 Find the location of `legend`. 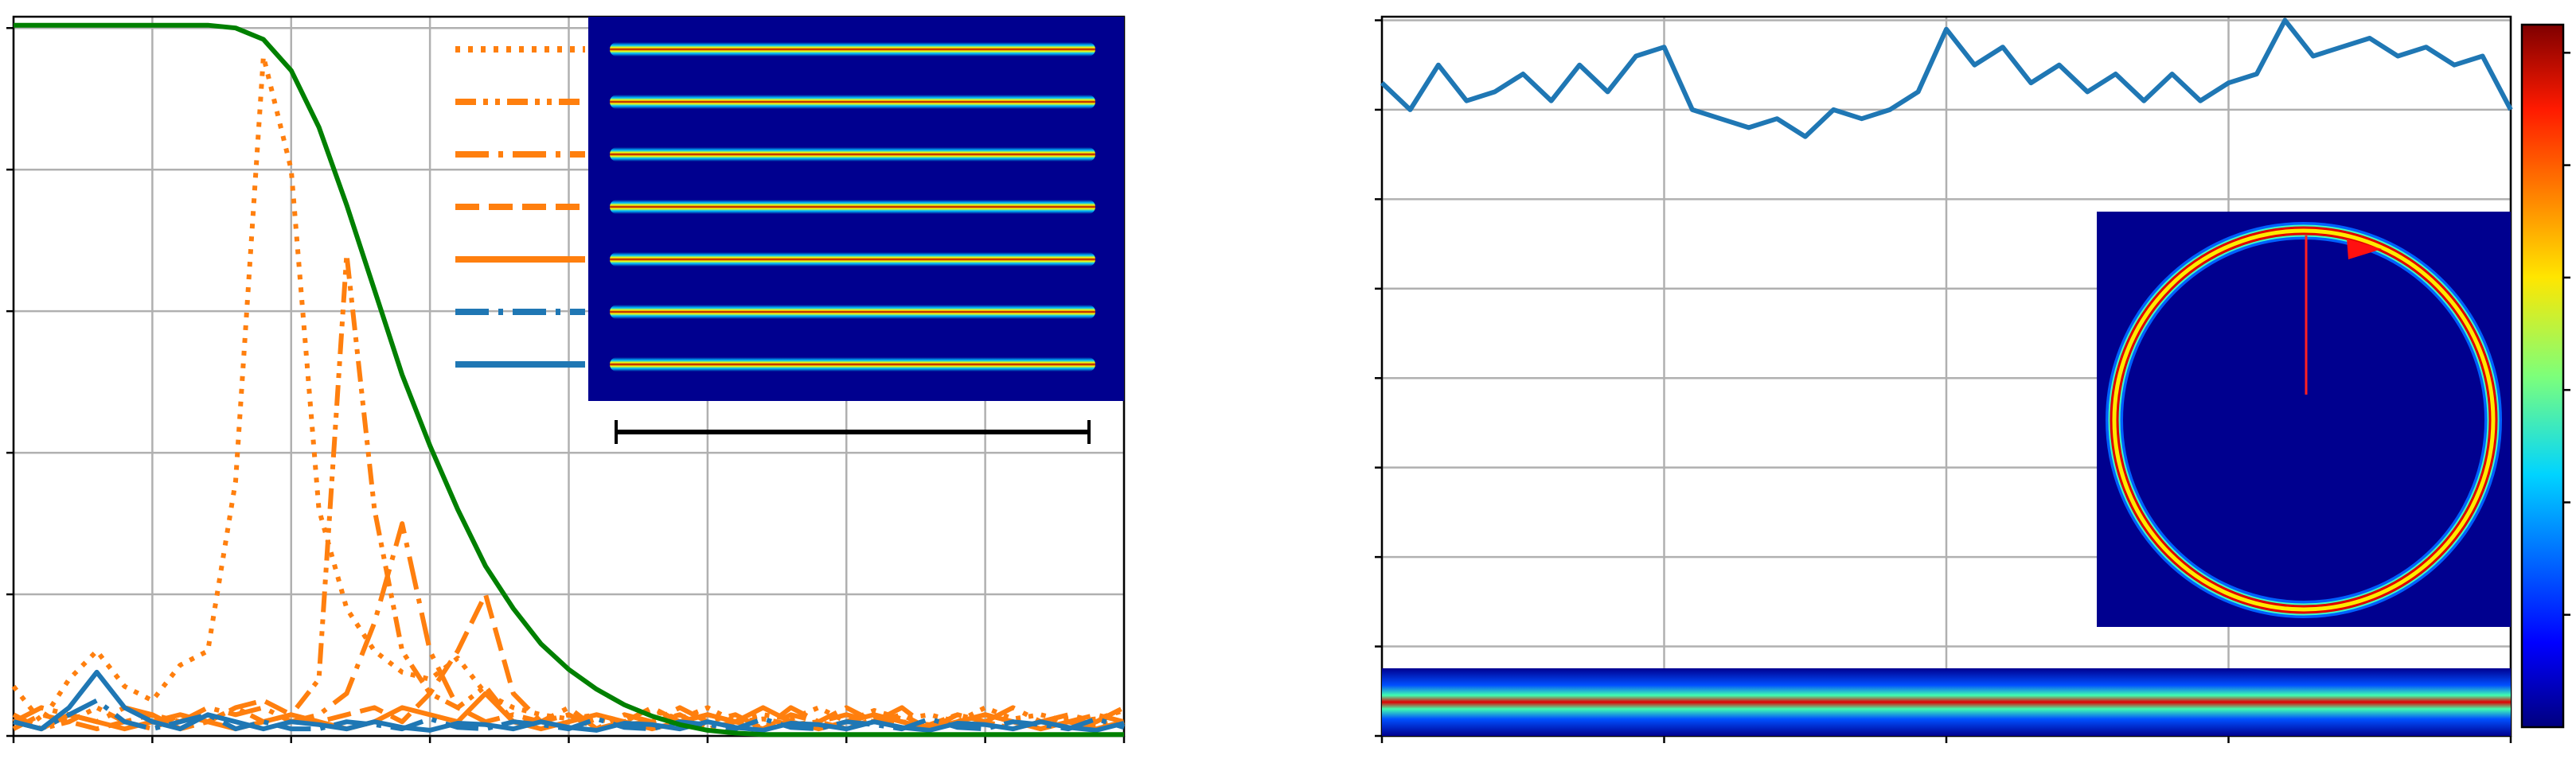

legend is located at coordinates (520, 207).